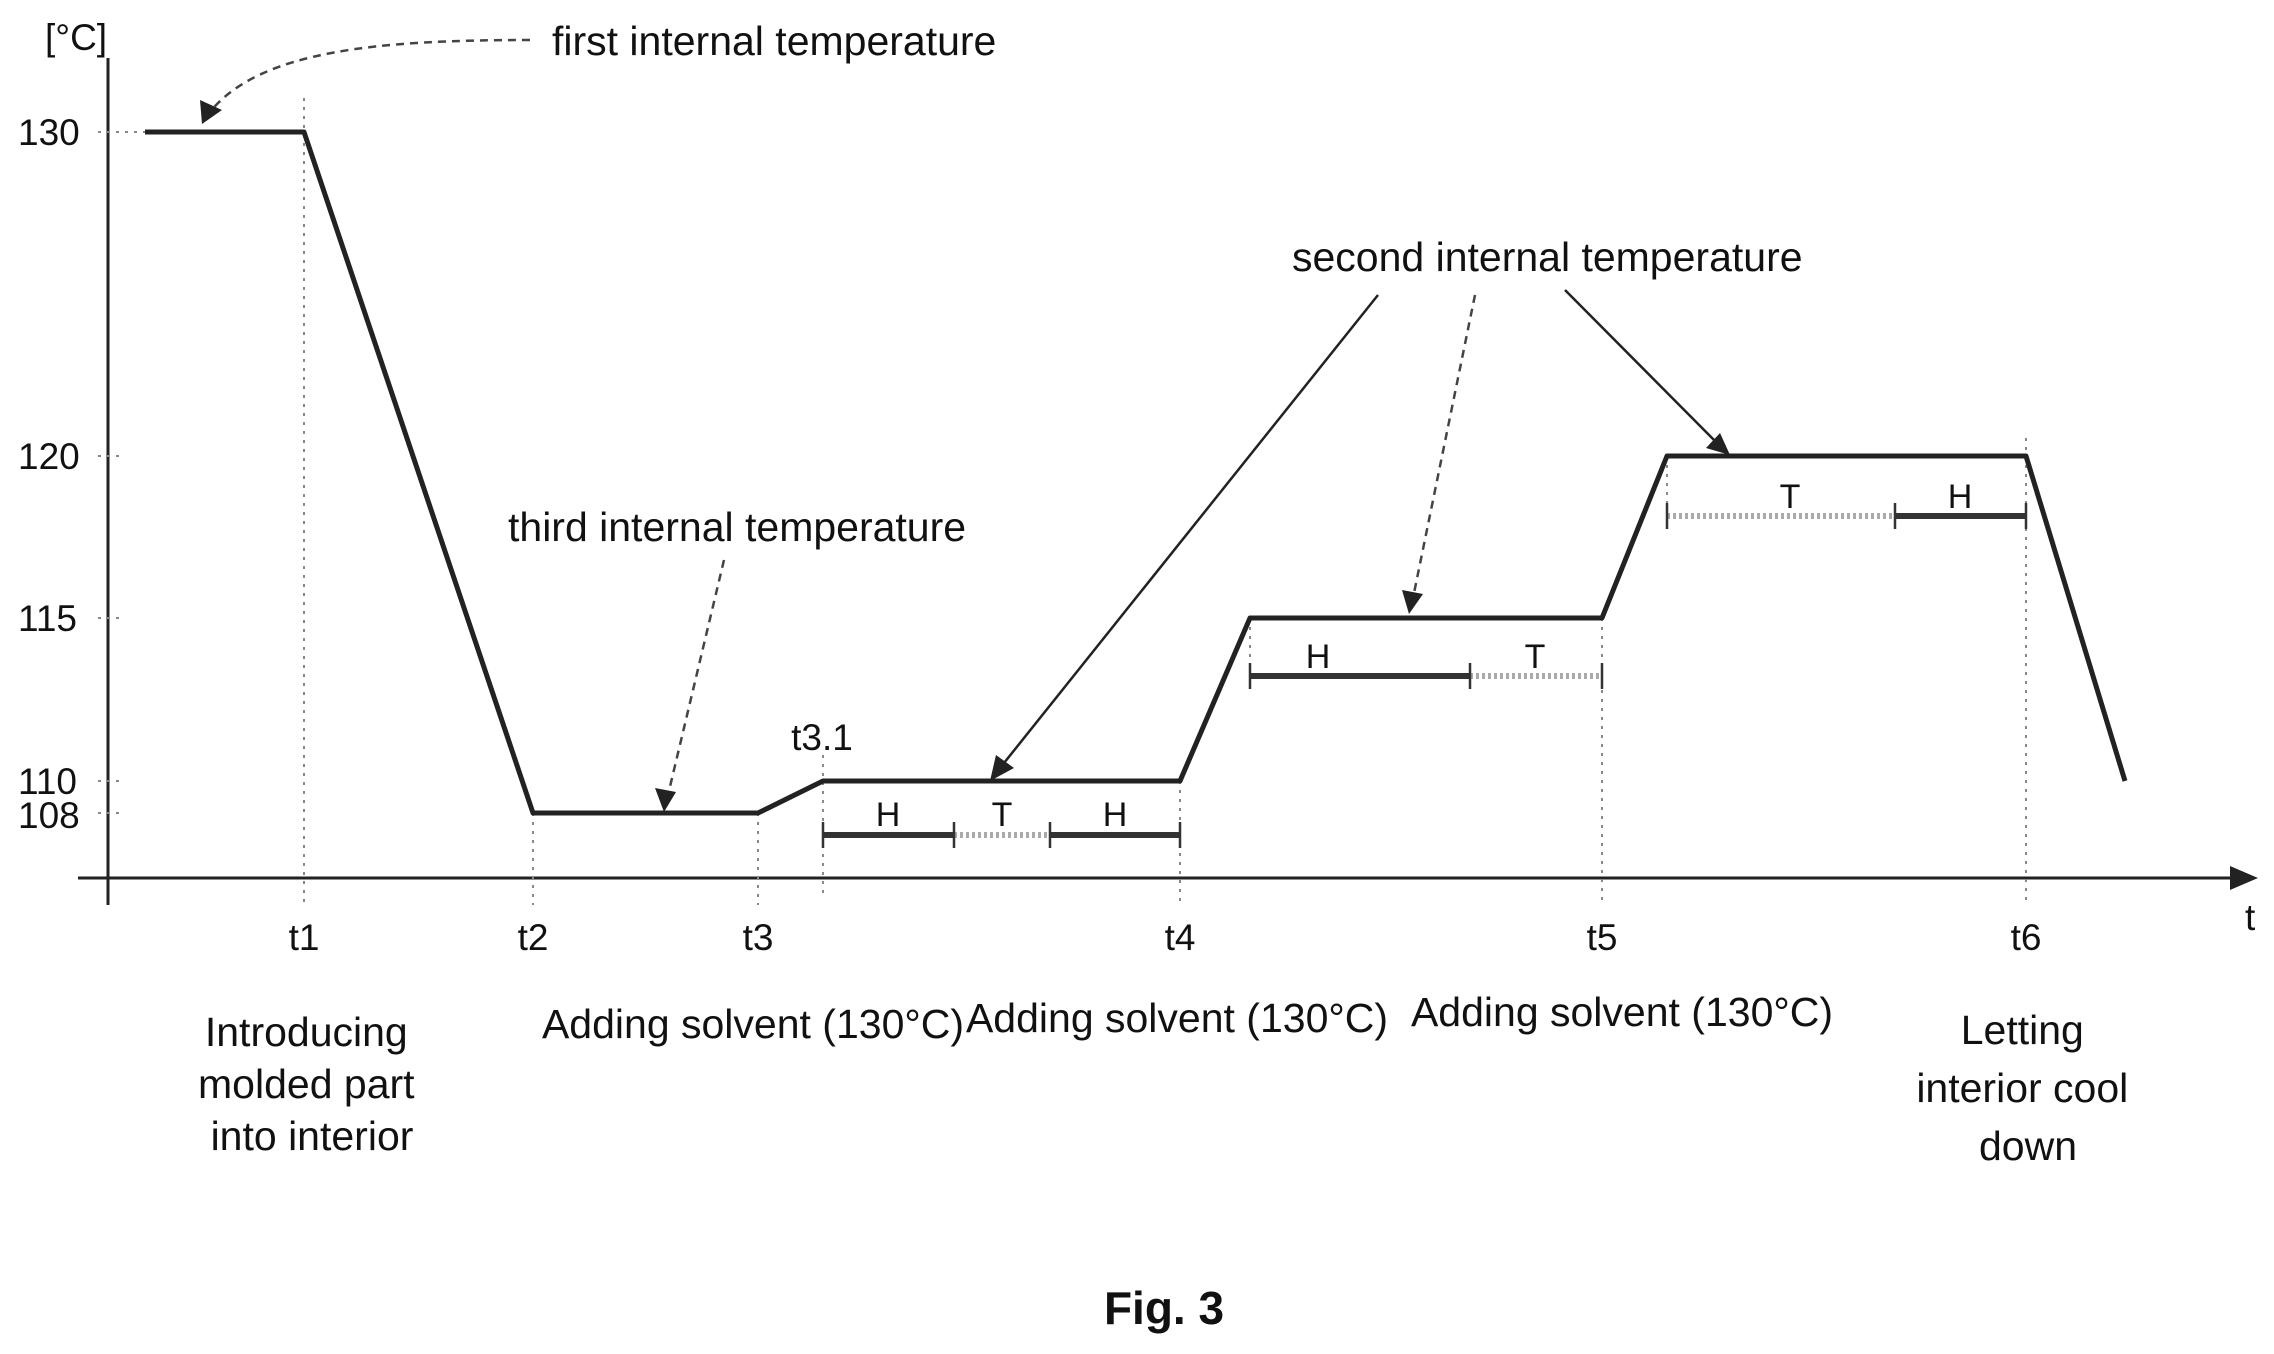 This screenshot has height=1354, width=2274. What do you see at coordinates (304, 937) in the screenshot?
I see `x-tick-t1: t1` at bounding box center [304, 937].